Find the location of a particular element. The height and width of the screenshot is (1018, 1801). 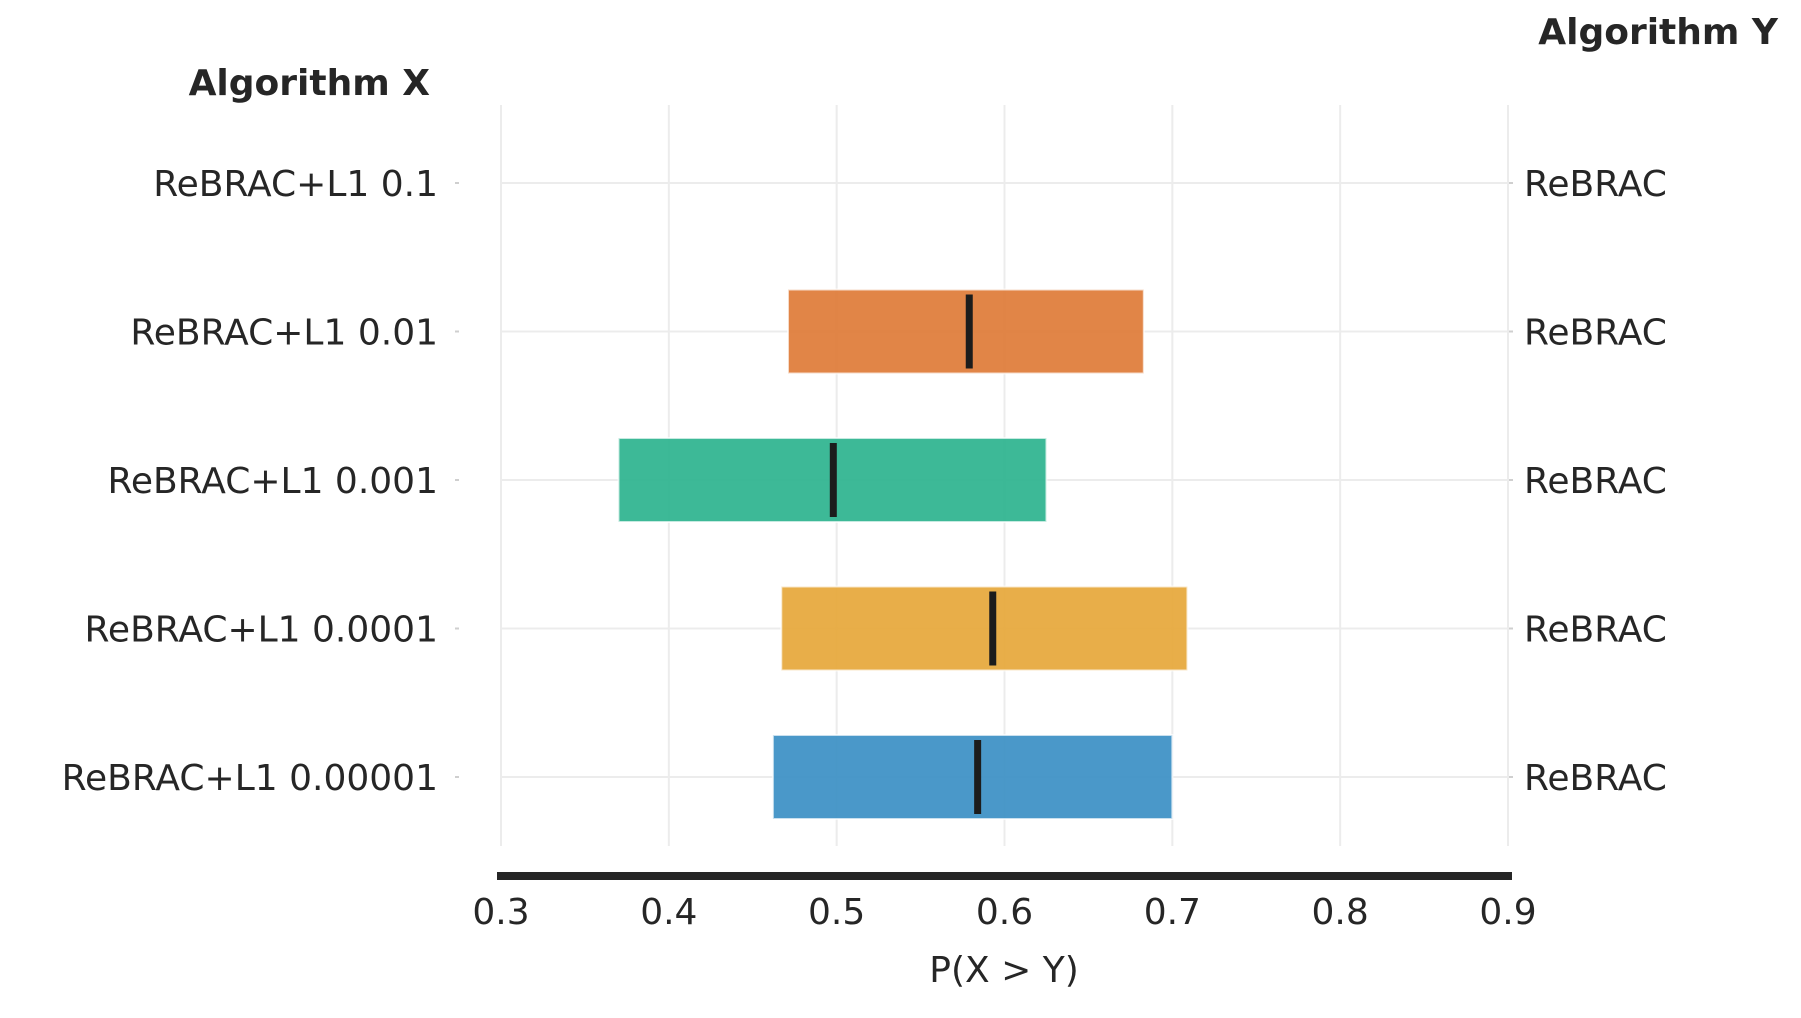

x-tick-label: 0.7 is located at coordinates (1172, 912).